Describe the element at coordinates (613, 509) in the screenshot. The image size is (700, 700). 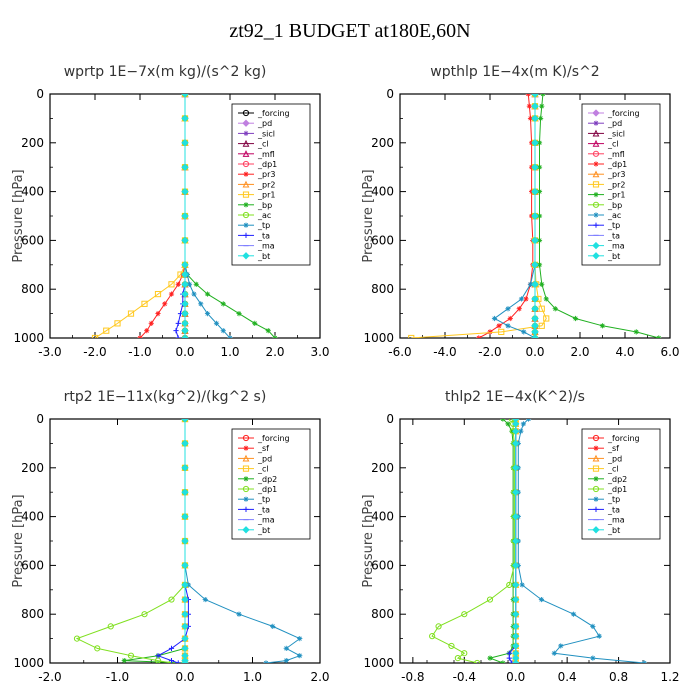
I see `legend-entry: _ta` at that location.